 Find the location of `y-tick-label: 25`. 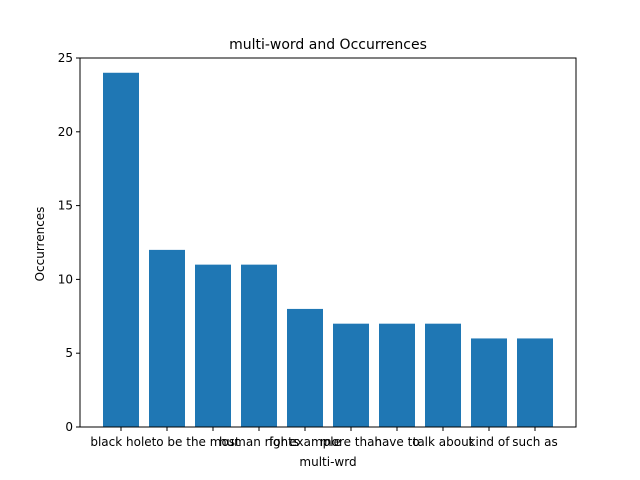

y-tick-label: 25 is located at coordinates (65, 58).